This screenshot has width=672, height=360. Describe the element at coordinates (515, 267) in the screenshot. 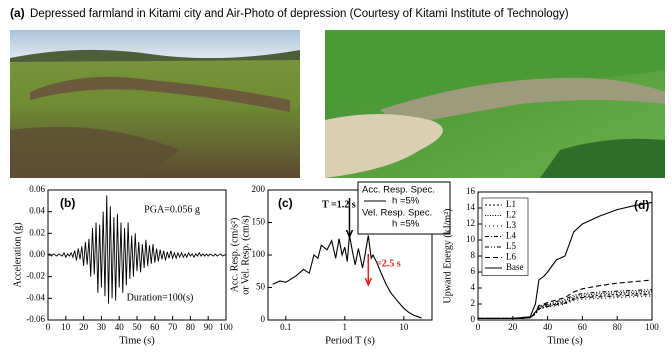

I see `legend-label: Base` at that location.